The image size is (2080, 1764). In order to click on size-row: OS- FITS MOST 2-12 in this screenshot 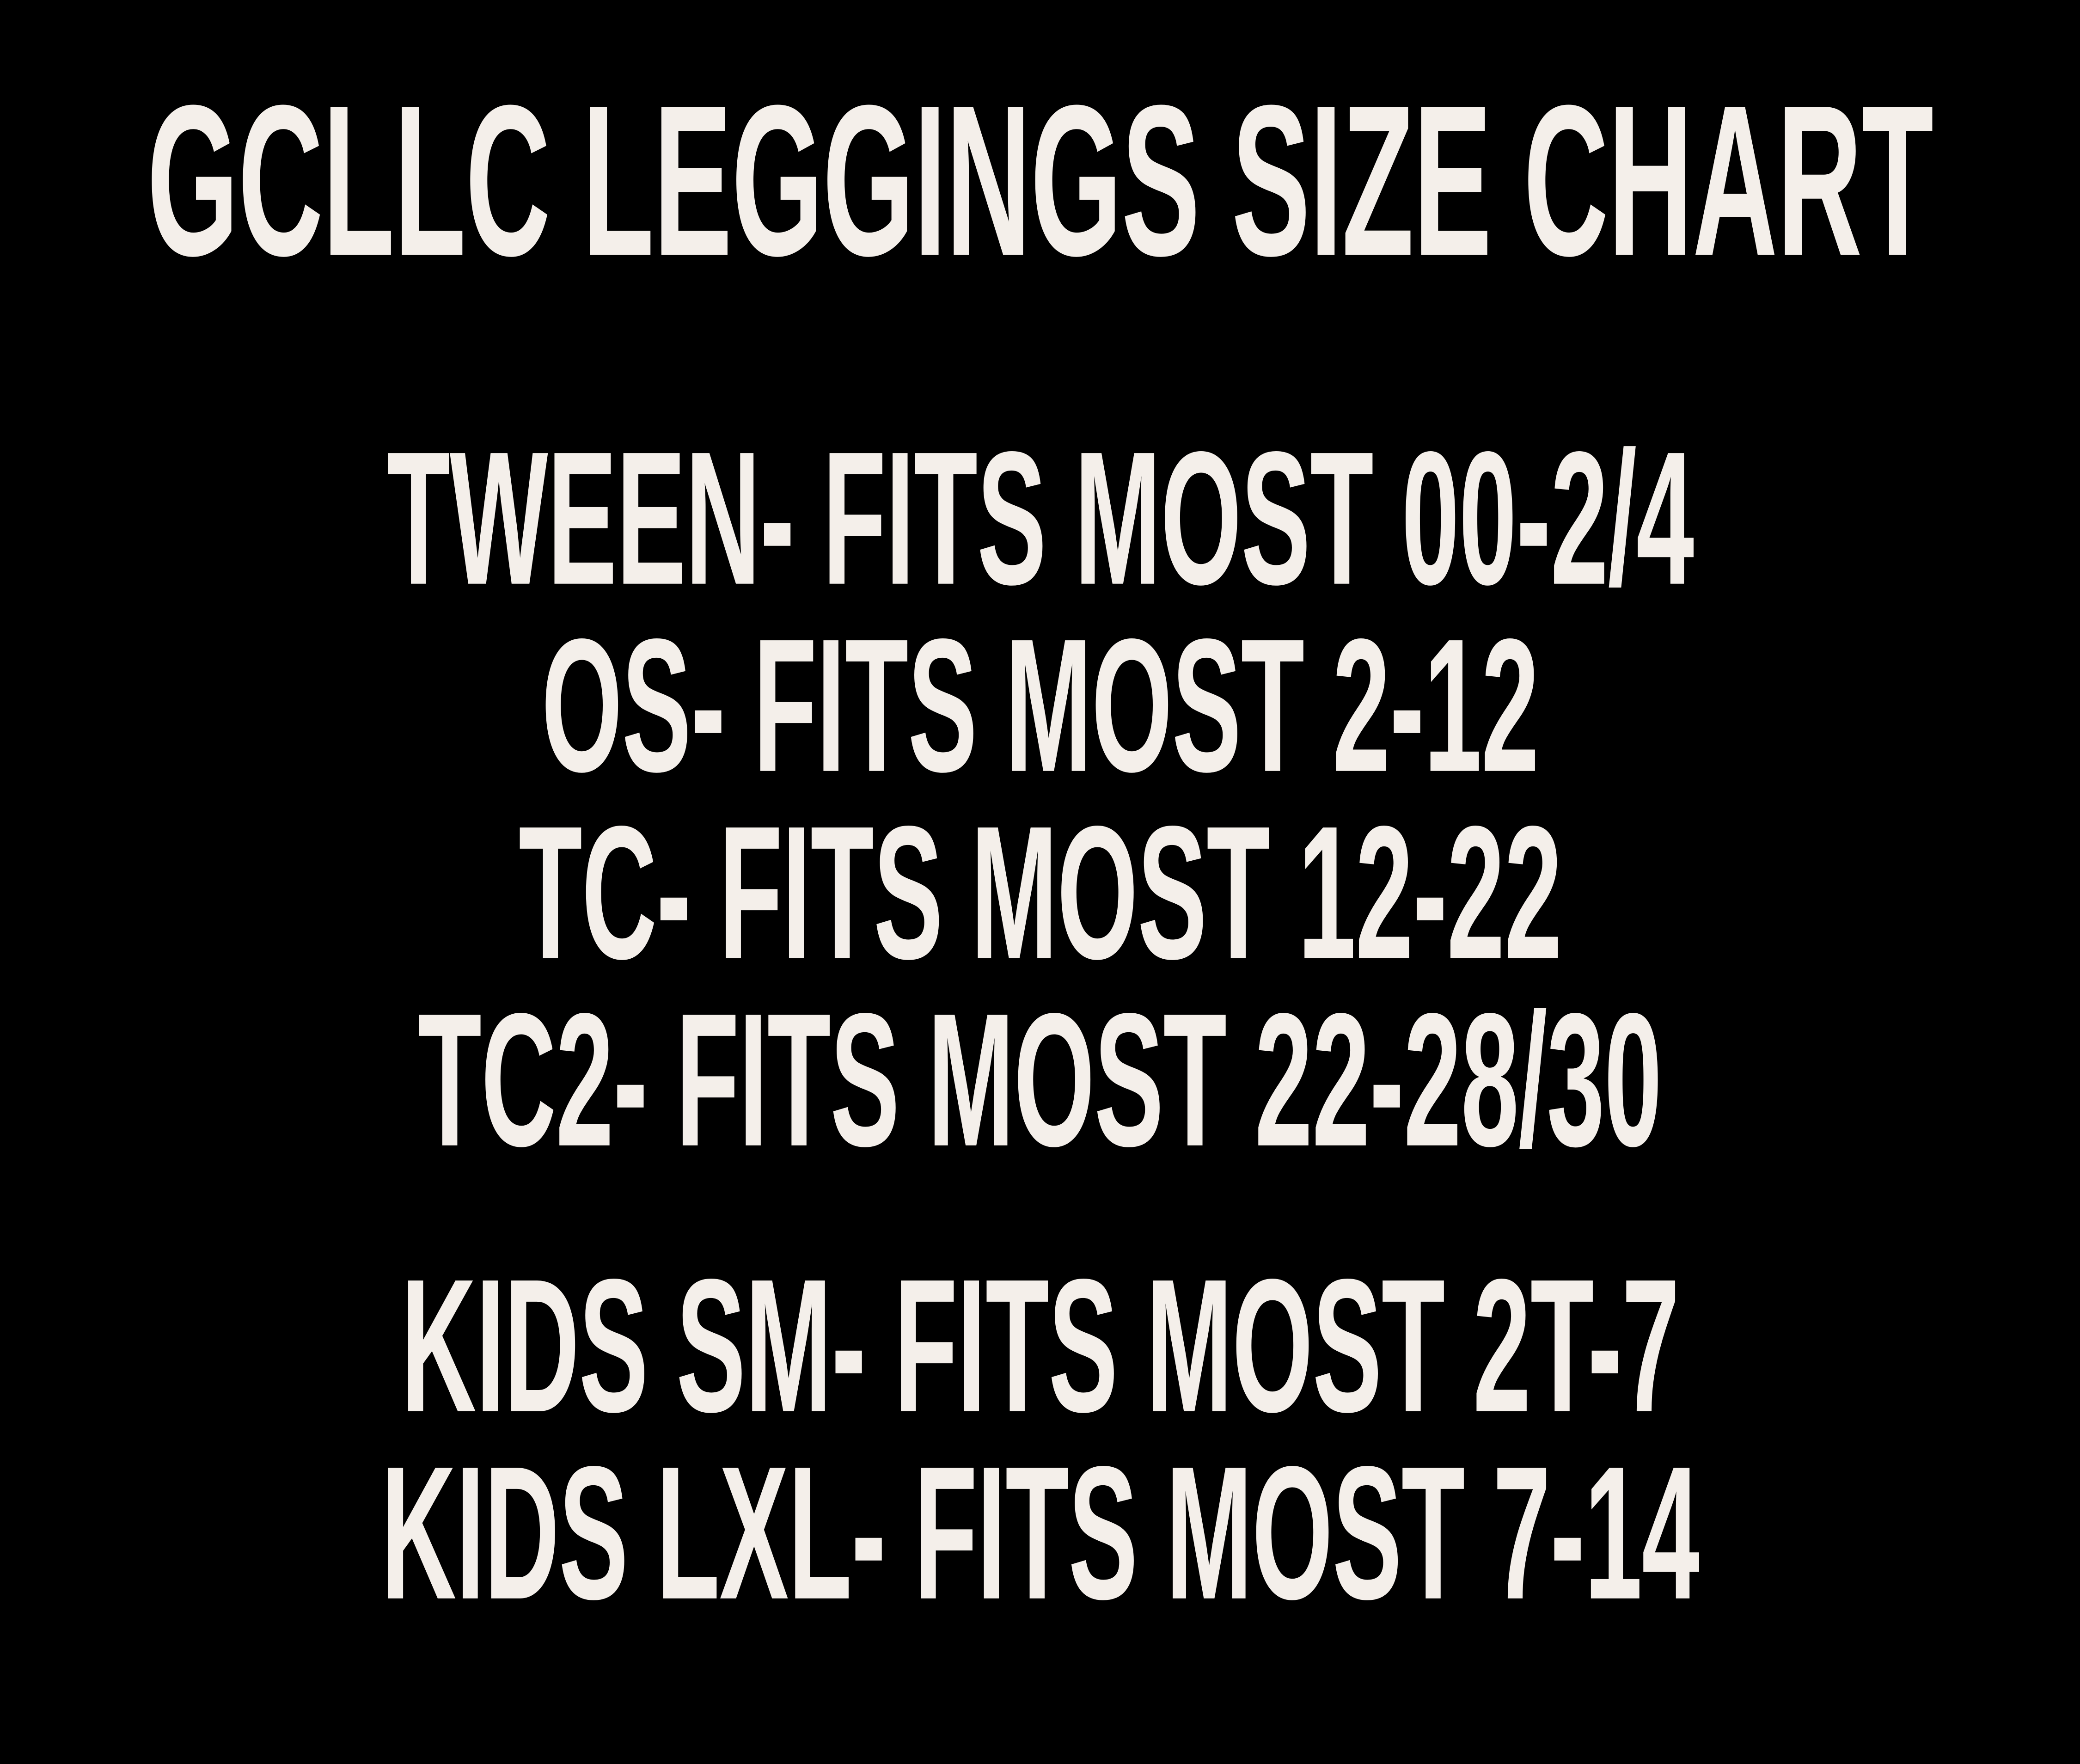, I will do `click(1040, 706)`.